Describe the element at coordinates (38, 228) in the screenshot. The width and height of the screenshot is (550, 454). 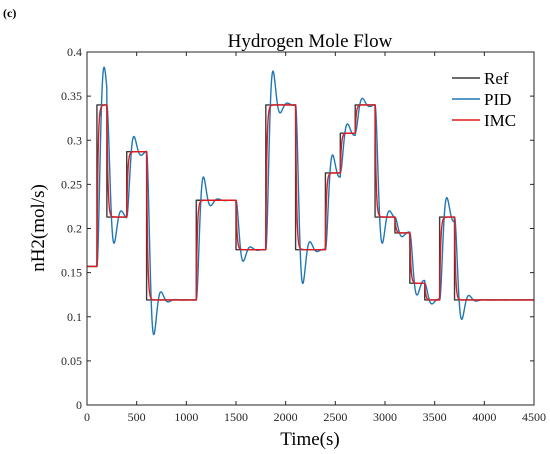
I see `y-axis-label: nH2(mol/s)` at that location.